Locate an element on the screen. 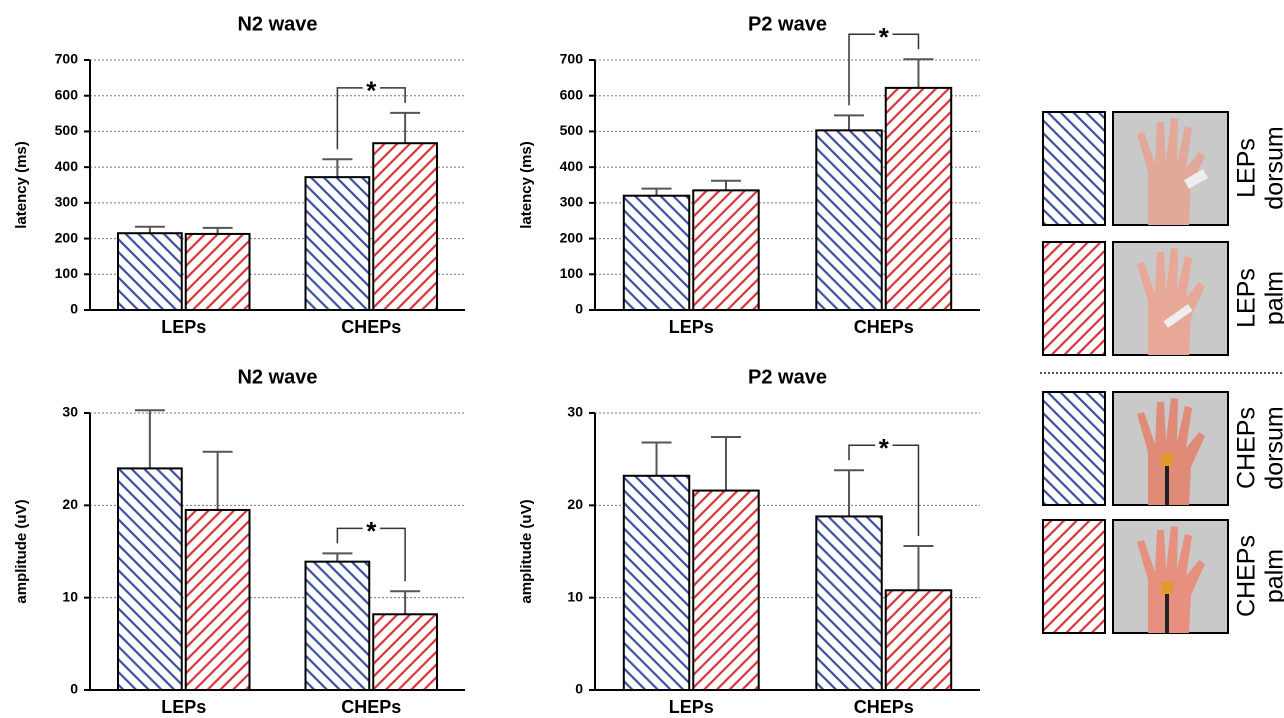  legend-photos is located at coordinates (1162, 372).